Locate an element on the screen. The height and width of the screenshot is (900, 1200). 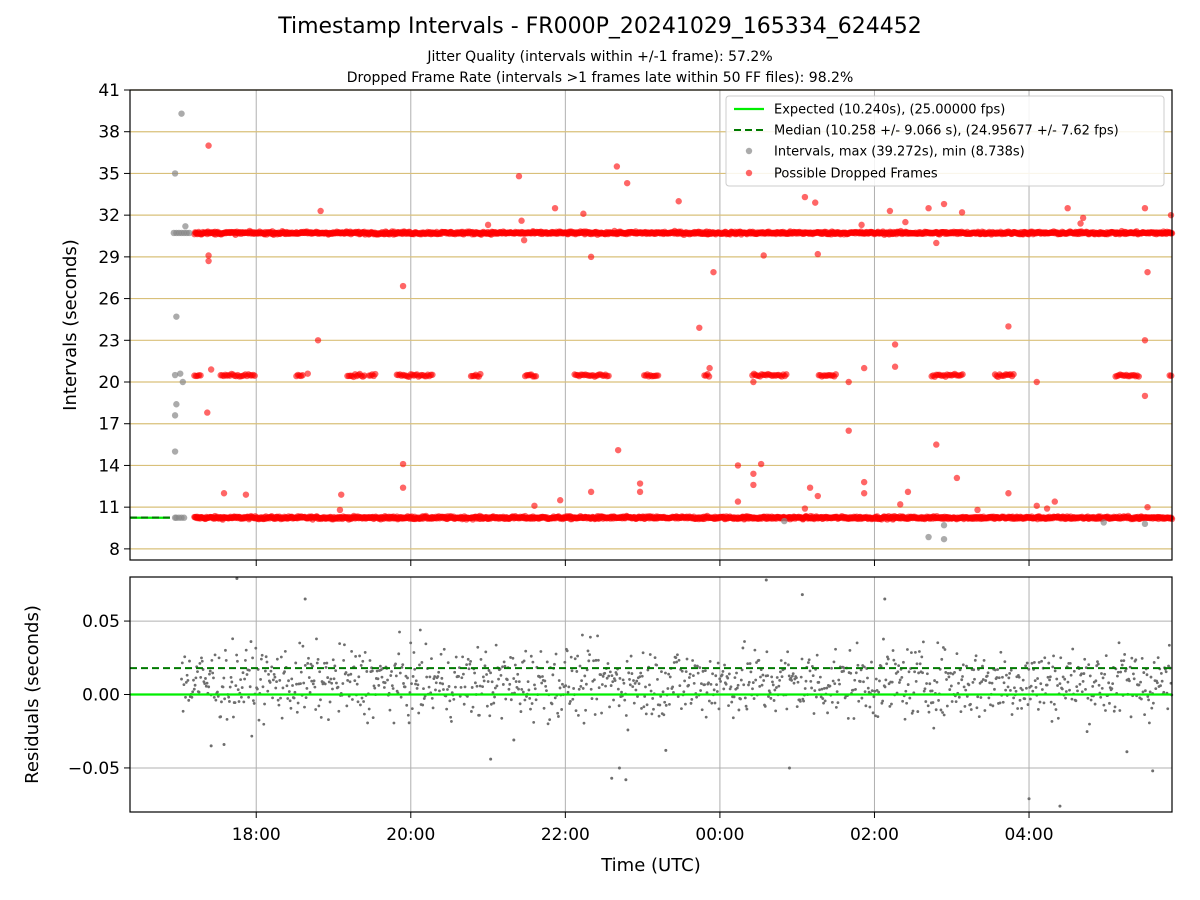
y-tick-label: 26 is located at coordinates (109, 300).